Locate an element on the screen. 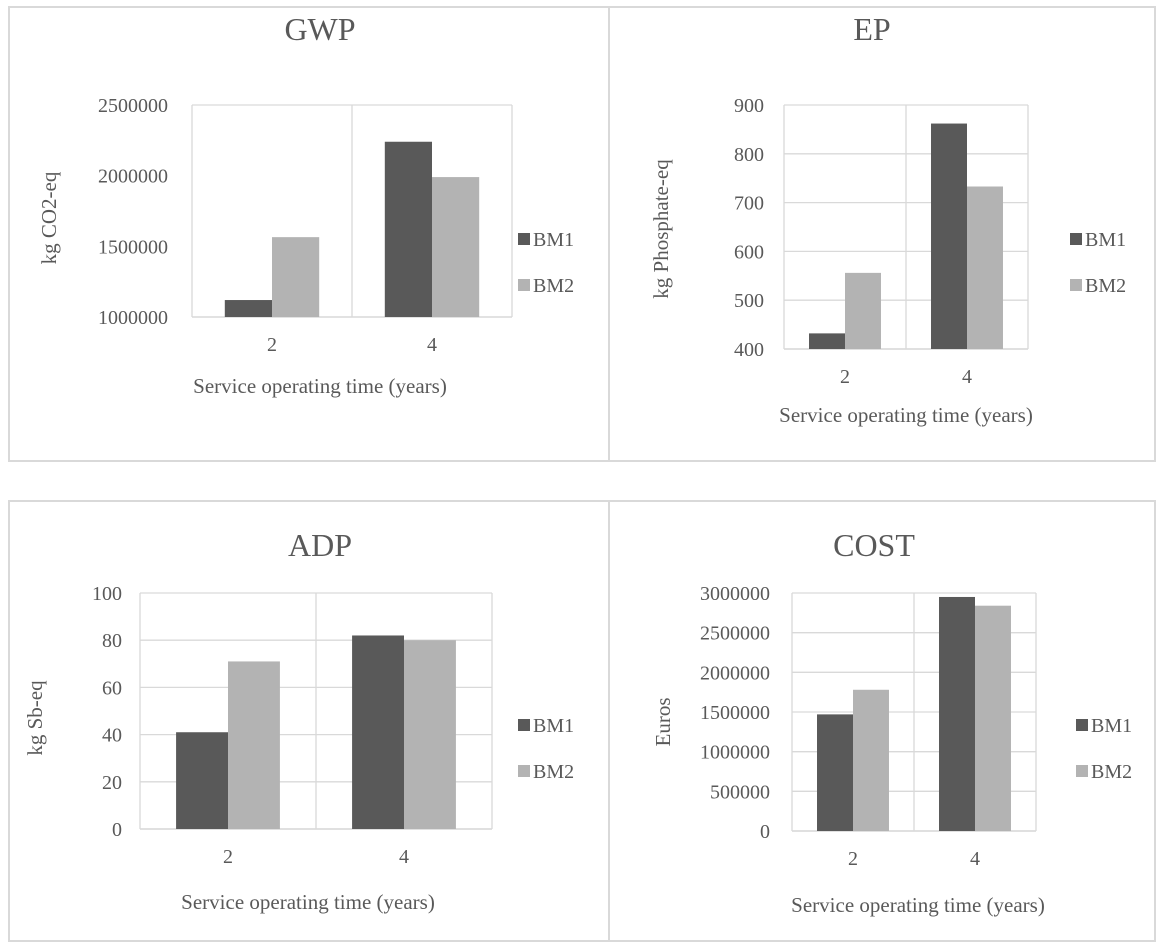  y-tick-label: 500000 is located at coordinates (740, 792).